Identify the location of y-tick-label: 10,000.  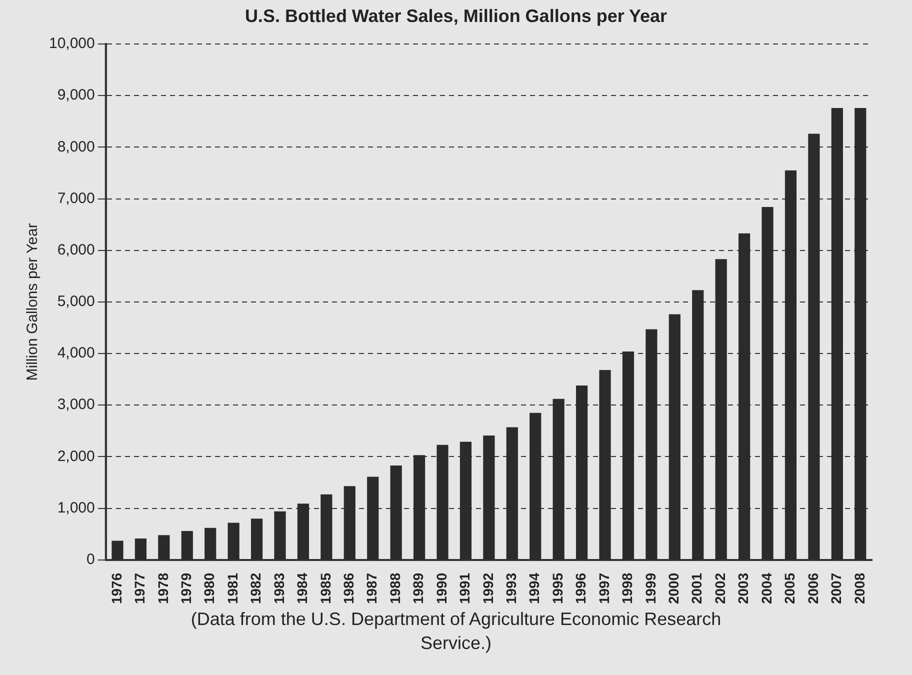
(71, 43).